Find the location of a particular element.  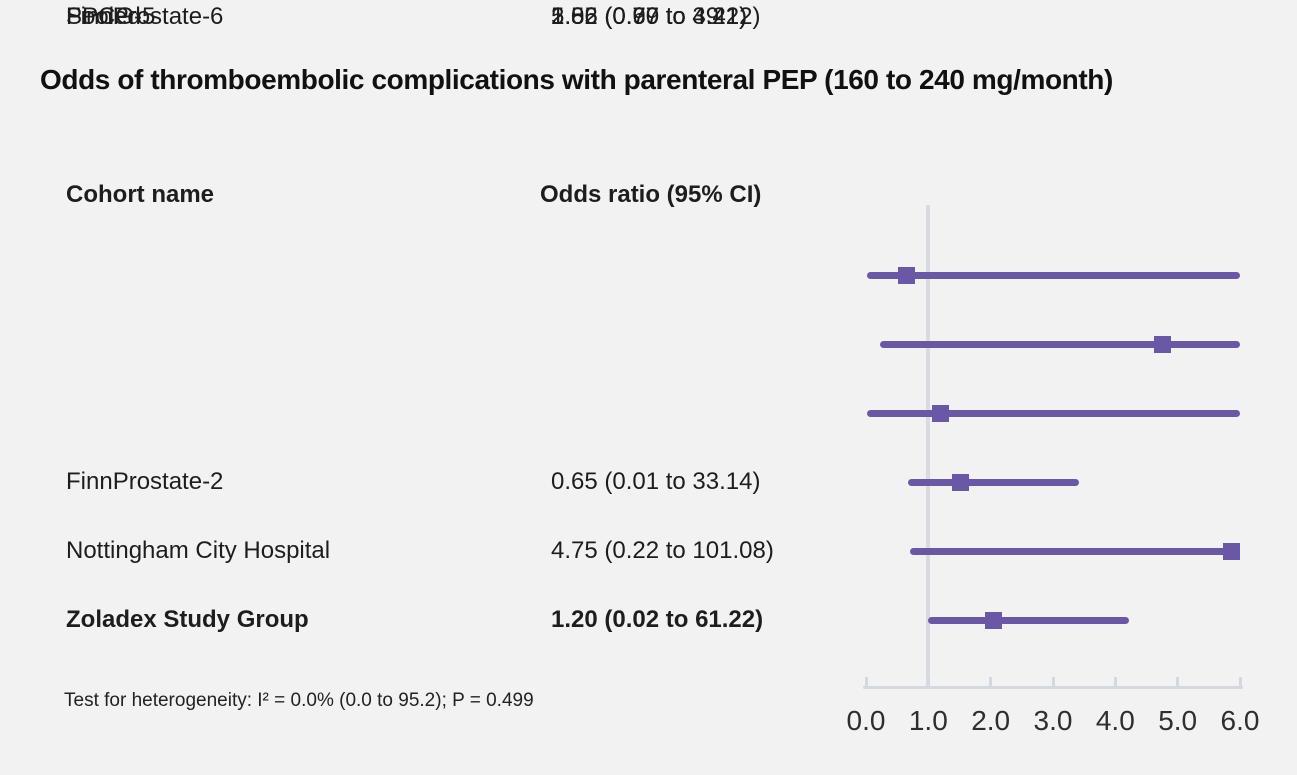

cohort-name: FinnProstate-6 is located at coordinates (145, 16).